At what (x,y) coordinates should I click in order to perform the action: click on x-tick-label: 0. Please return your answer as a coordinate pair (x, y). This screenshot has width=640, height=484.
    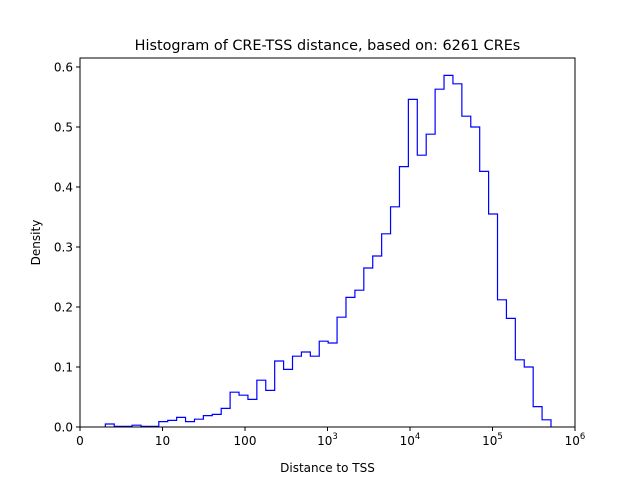
    Looking at the image, I should click on (80, 441).